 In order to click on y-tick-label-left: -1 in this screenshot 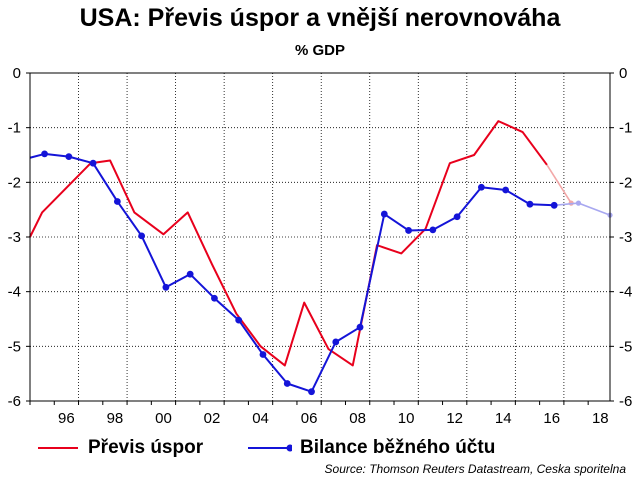, I will do `click(14, 128)`.